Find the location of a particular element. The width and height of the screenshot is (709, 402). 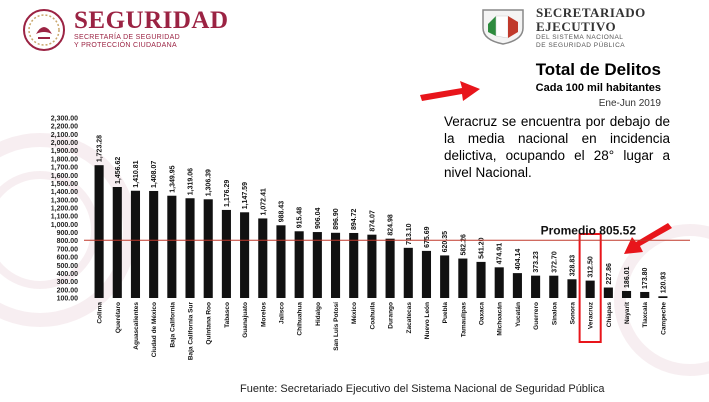

y-tick-label: 600.00 is located at coordinates (68, 258).